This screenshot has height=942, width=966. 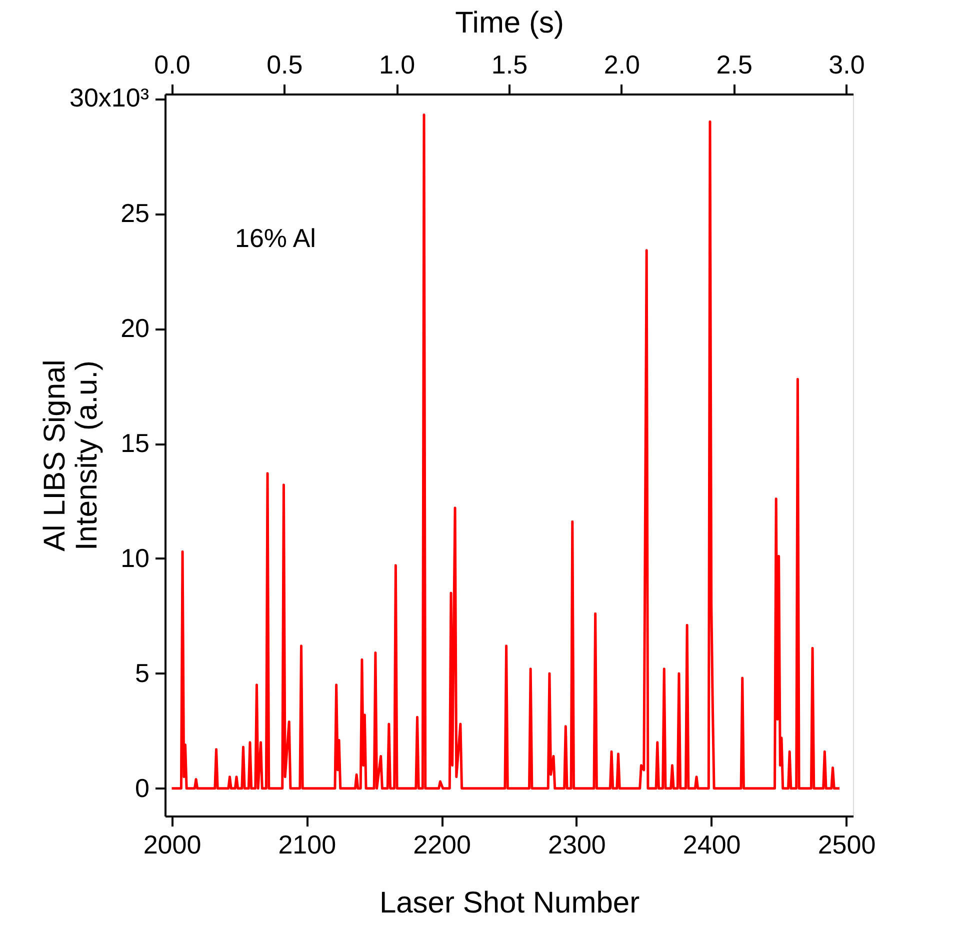 What do you see at coordinates (442, 845) in the screenshot?
I see `x-tick-label: 2200` at bounding box center [442, 845].